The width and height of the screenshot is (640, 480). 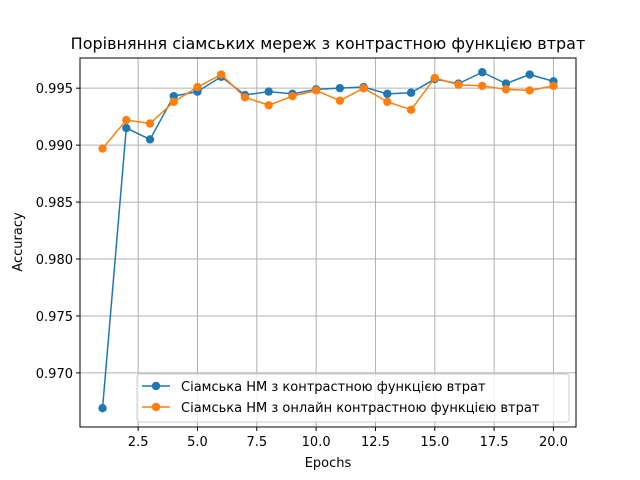 I want to click on y-tick-label: 0.990, so click(x=54, y=146).